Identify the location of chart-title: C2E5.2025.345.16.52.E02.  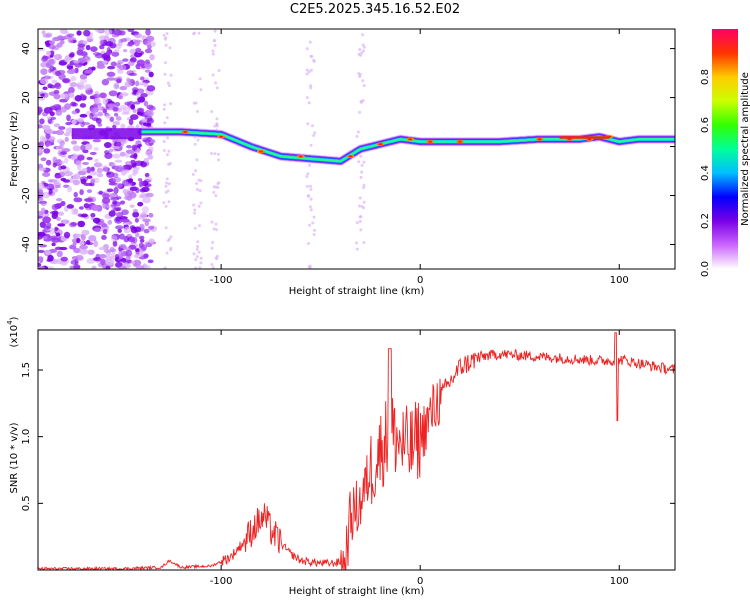
(375, 9).